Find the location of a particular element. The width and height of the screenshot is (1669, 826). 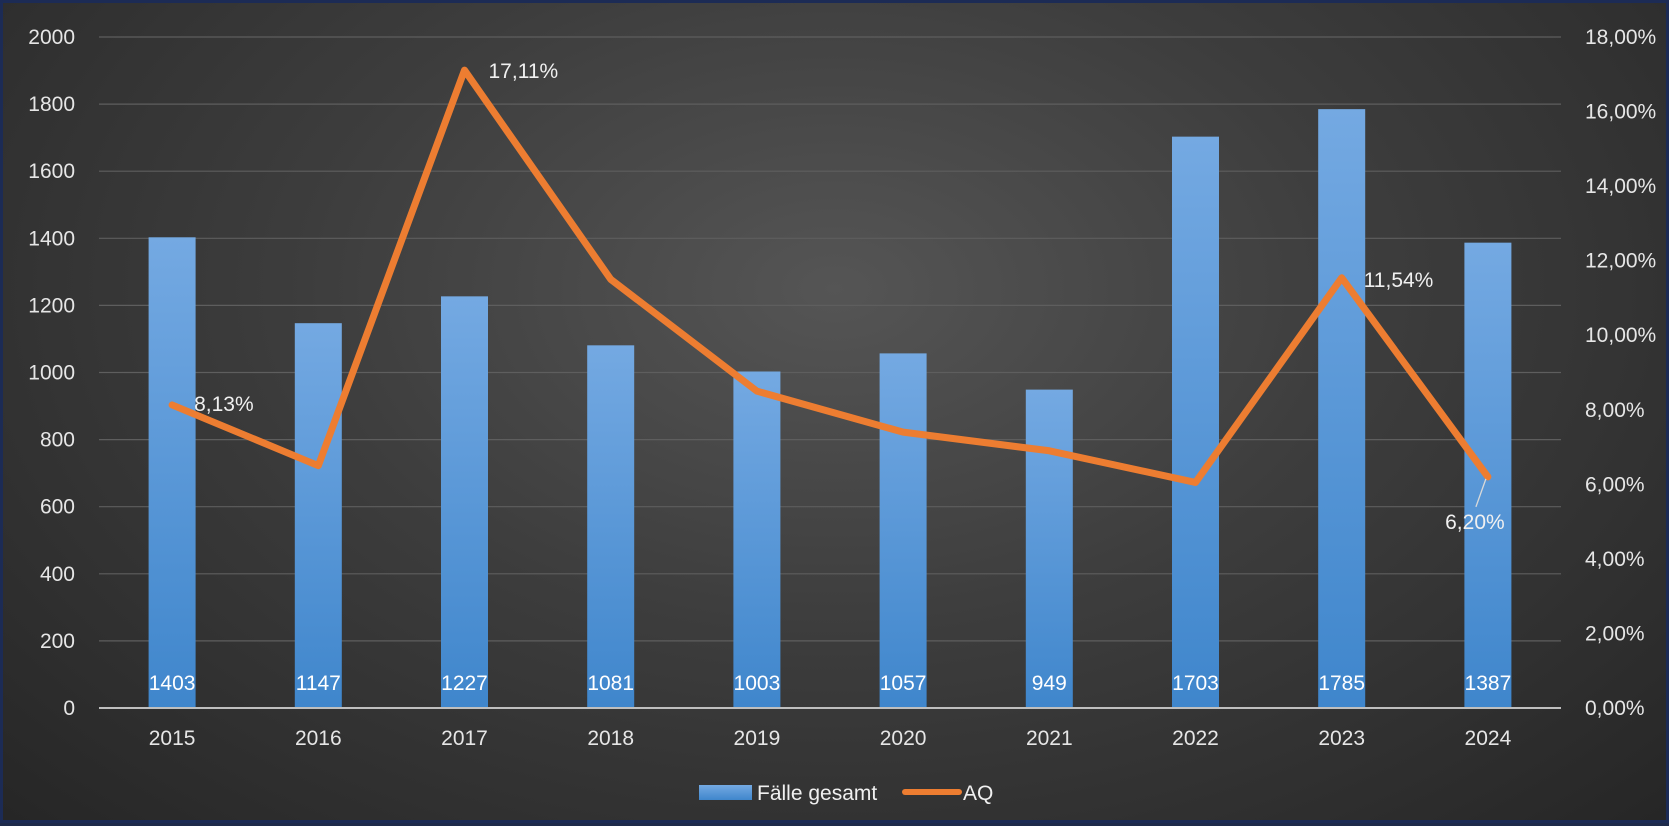

line-data-label: 11,54% is located at coordinates (1399, 280).